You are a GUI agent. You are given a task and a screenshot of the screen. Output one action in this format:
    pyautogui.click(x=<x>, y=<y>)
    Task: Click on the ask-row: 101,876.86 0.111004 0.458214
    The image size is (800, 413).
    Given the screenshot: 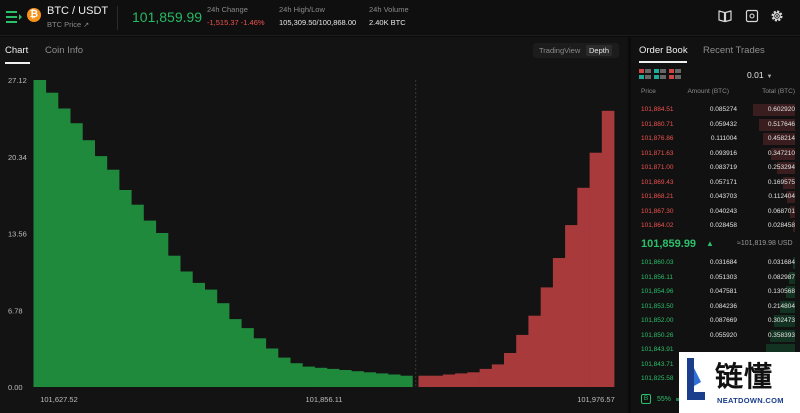 What is the action you would take?
    pyautogui.click(x=715, y=139)
    